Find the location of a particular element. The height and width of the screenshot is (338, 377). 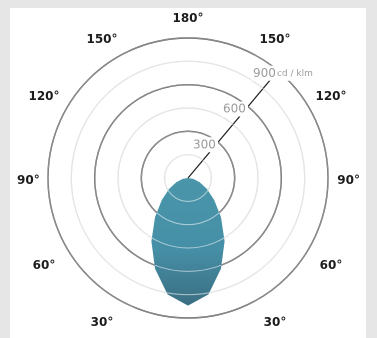

angle-label-right: 90° is located at coordinates (348, 180).